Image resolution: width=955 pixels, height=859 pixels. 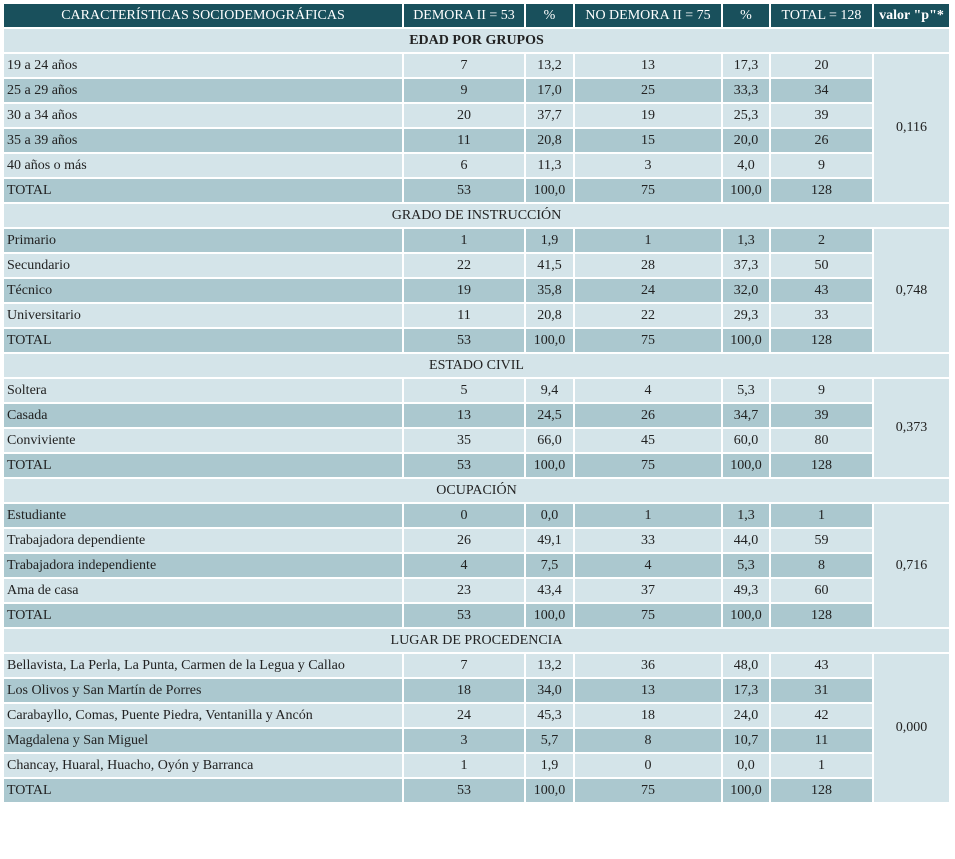 I want to click on value-cell: 1,9, so click(x=549, y=240).